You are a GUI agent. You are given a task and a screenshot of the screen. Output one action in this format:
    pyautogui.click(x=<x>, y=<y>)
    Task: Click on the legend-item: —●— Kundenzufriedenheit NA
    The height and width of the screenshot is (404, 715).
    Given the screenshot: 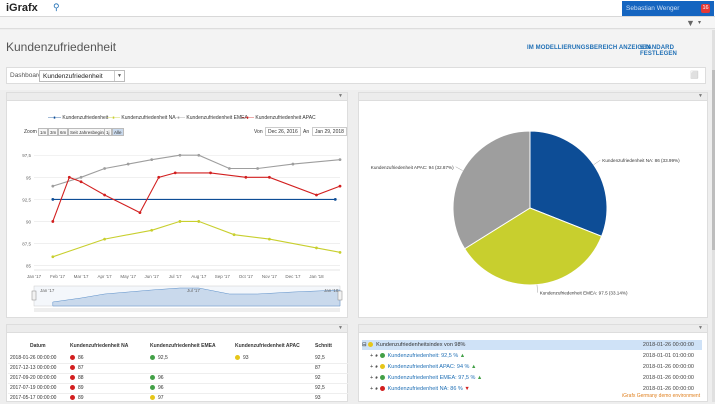 What is the action you would take?
    pyautogui.click(x=141, y=118)
    